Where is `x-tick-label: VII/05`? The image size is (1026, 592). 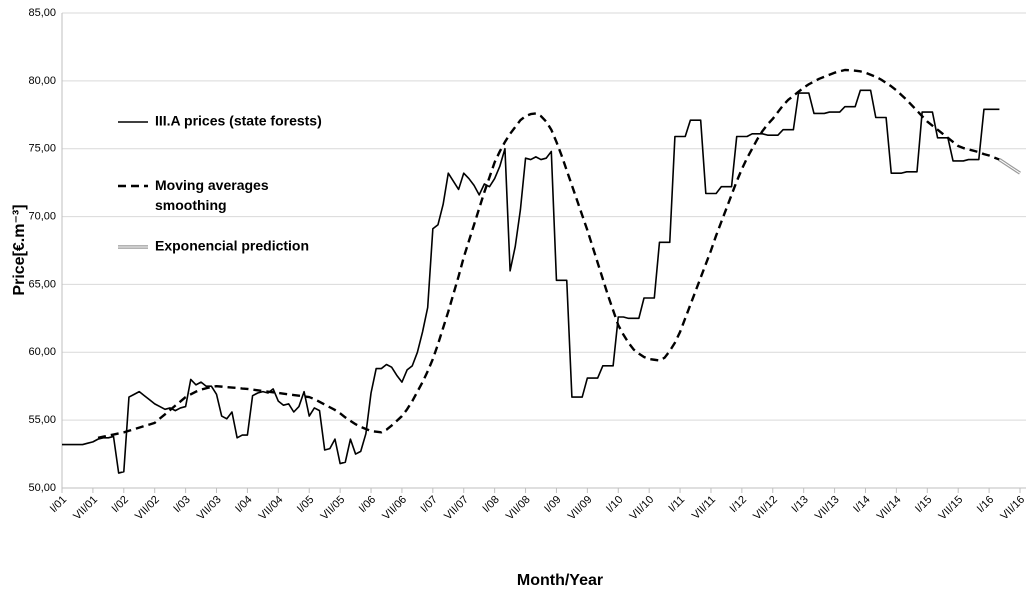
x-tick-label: VII/05 is located at coordinates (332, 508).